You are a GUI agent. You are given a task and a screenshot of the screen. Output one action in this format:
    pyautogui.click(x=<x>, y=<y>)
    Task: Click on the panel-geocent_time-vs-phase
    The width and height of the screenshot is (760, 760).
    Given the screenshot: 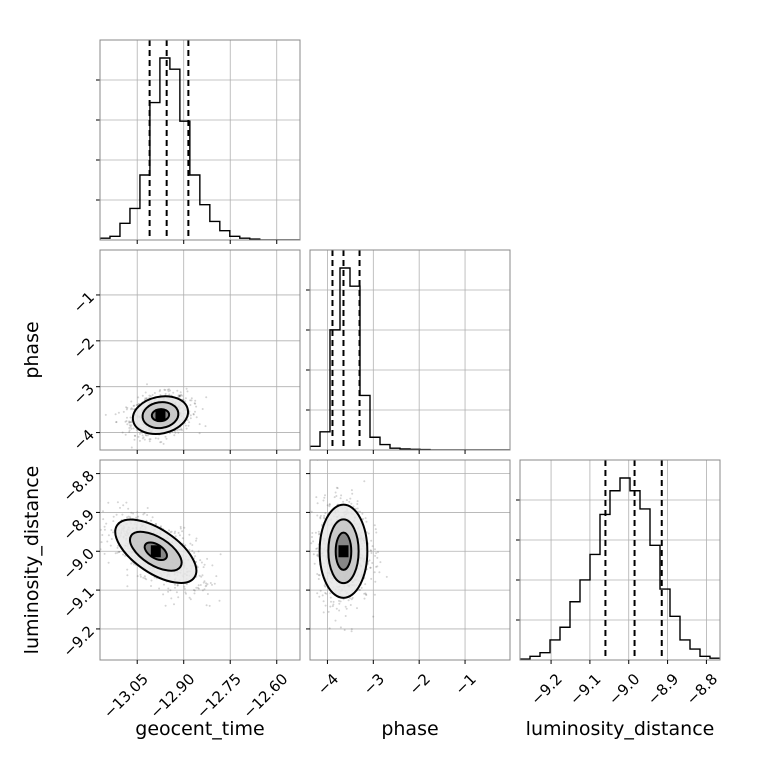 What is the action you would take?
    pyautogui.click(x=198, y=351)
    